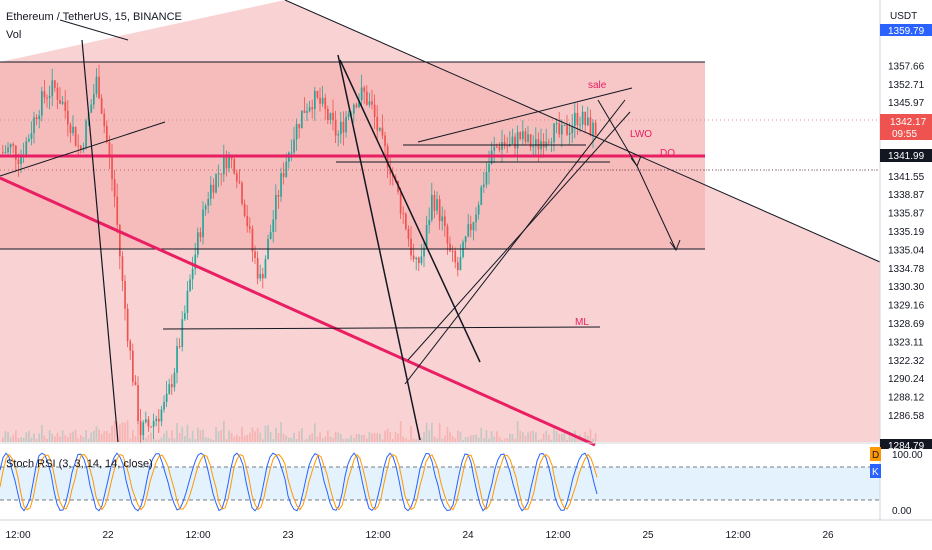 Image resolution: width=932 pixels, height=550 pixels. Describe the element at coordinates (906, 214) in the screenshot. I see `price-tick: 1335.87` at that location.